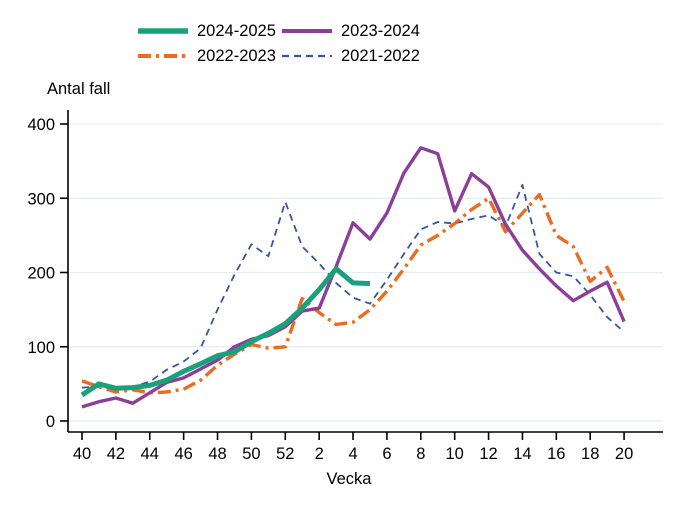  What do you see at coordinates (217, 454) in the screenshot?
I see `x-tick-label: 48` at bounding box center [217, 454].